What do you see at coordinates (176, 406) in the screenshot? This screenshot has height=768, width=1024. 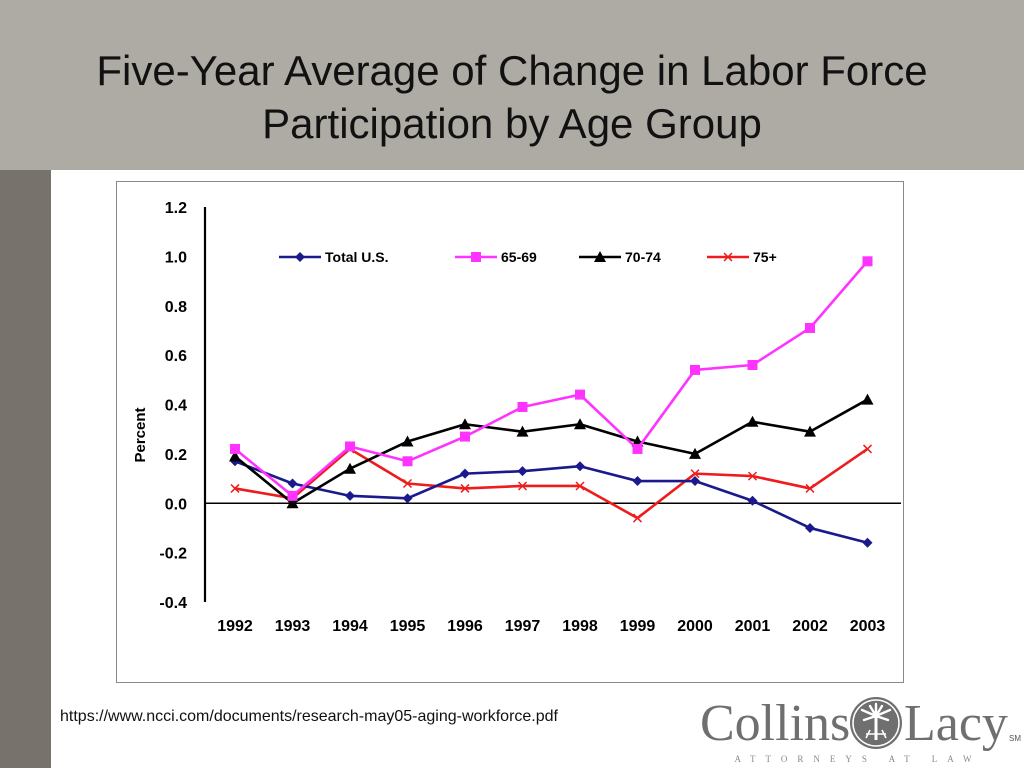 I see `y-tick-label: 0.4` at bounding box center [176, 406].